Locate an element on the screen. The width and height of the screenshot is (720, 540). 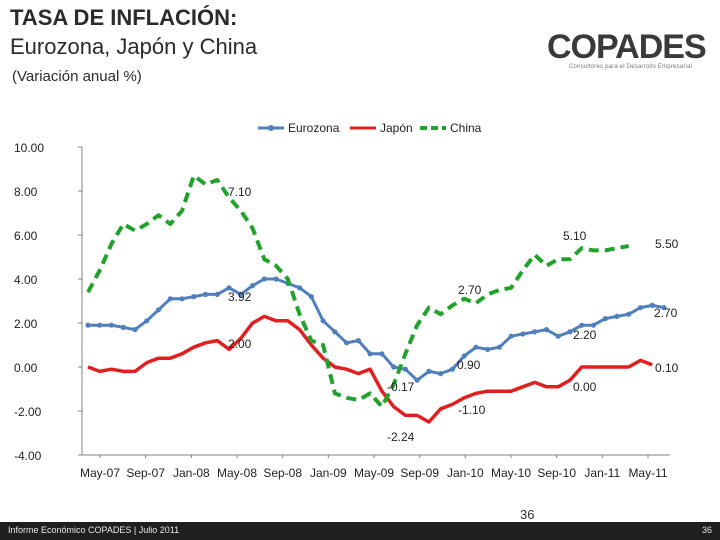
x-tick-label: Jan-11 is located at coordinates (602, 473).